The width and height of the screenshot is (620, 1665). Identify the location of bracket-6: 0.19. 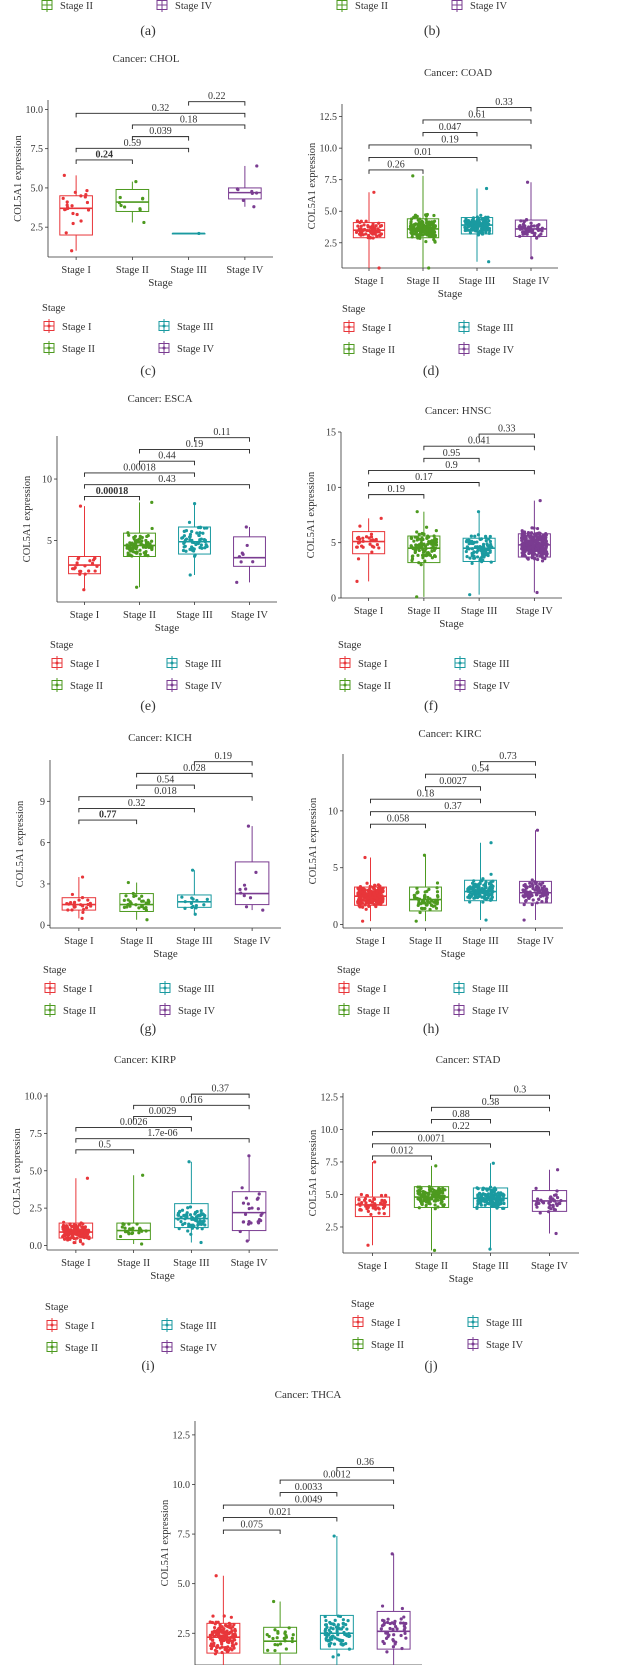
(223, 758).